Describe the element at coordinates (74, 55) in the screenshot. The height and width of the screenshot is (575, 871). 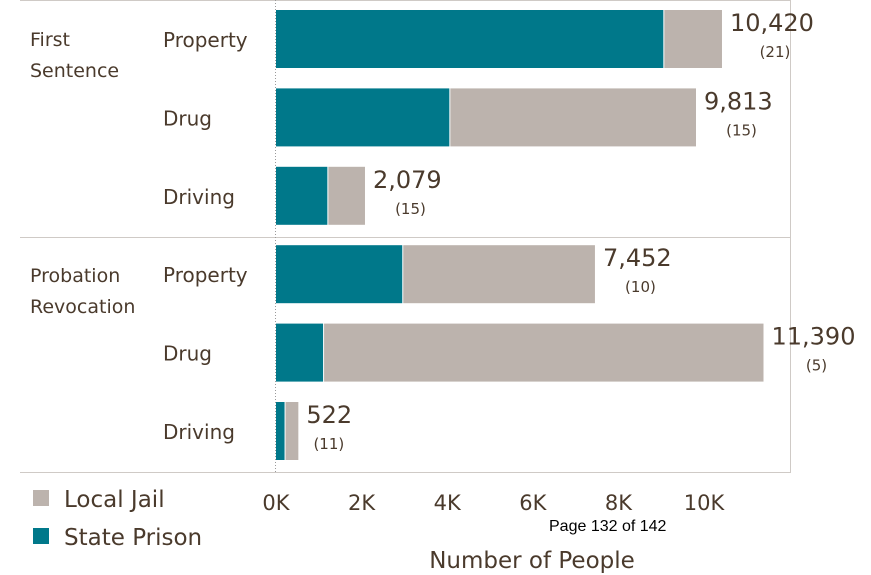
I see `group-label-1: First Sentence` at that location.